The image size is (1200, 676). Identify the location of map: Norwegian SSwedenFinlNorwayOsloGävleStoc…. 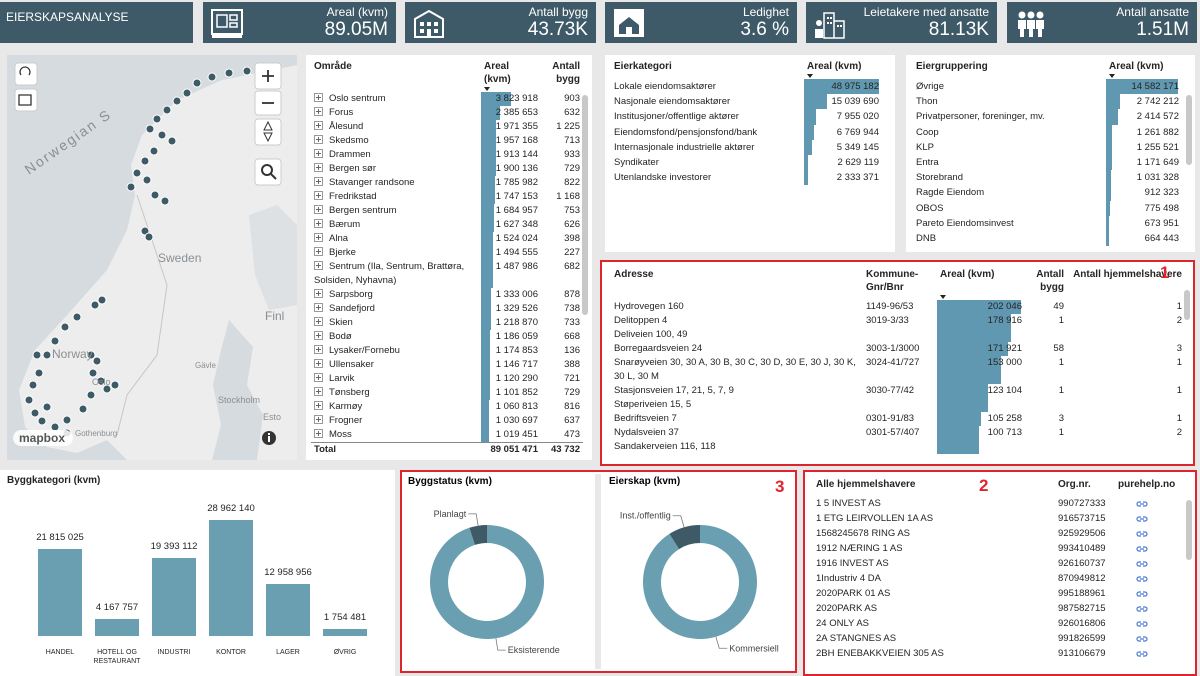
(152, 257).